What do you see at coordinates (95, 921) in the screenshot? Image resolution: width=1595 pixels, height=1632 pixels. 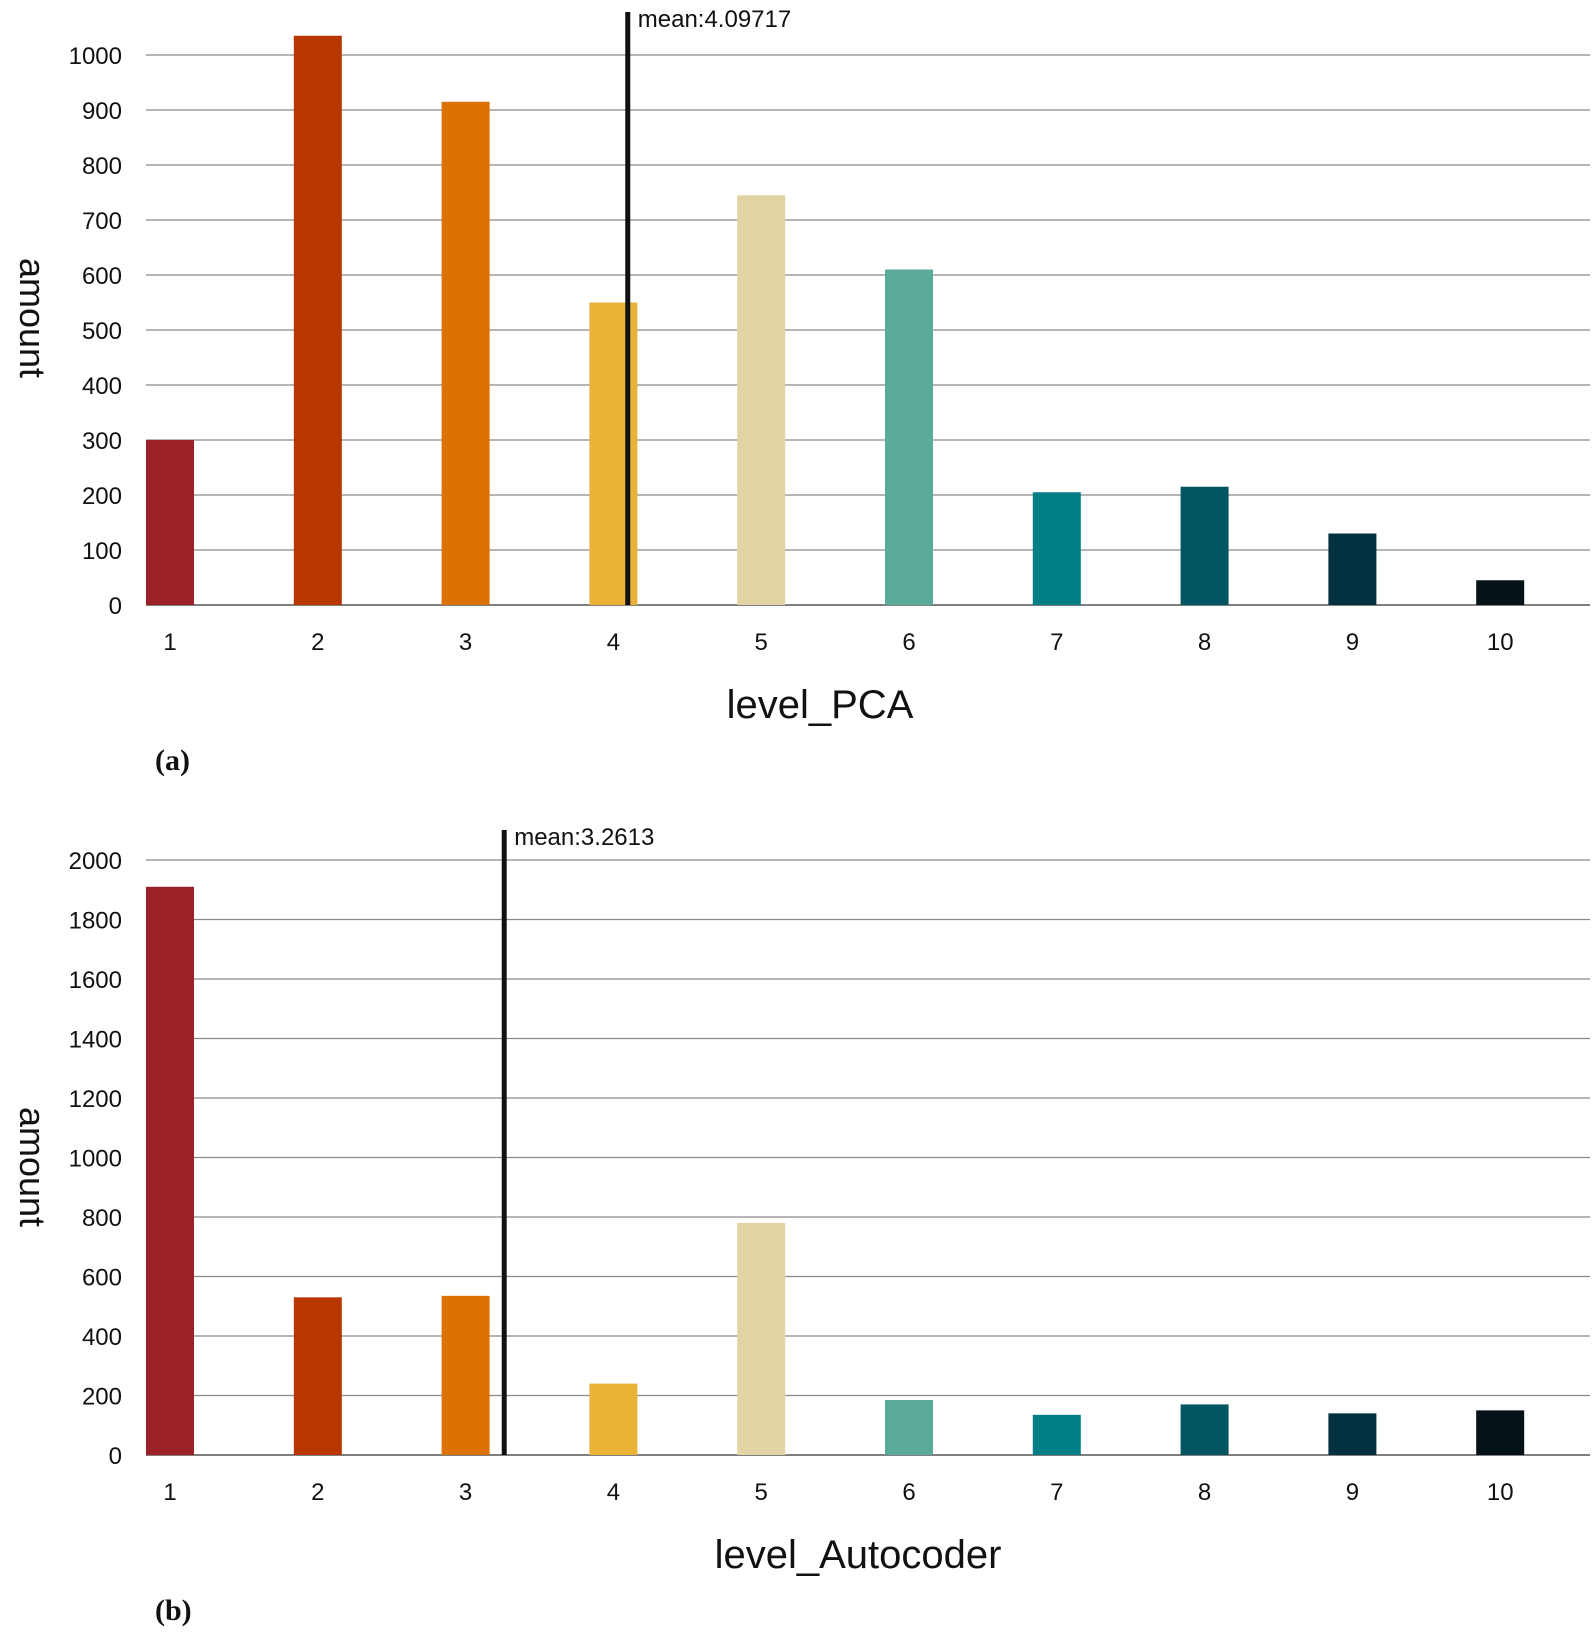 I see `y-tick-label: 1800` at bounding box center [95, 921].